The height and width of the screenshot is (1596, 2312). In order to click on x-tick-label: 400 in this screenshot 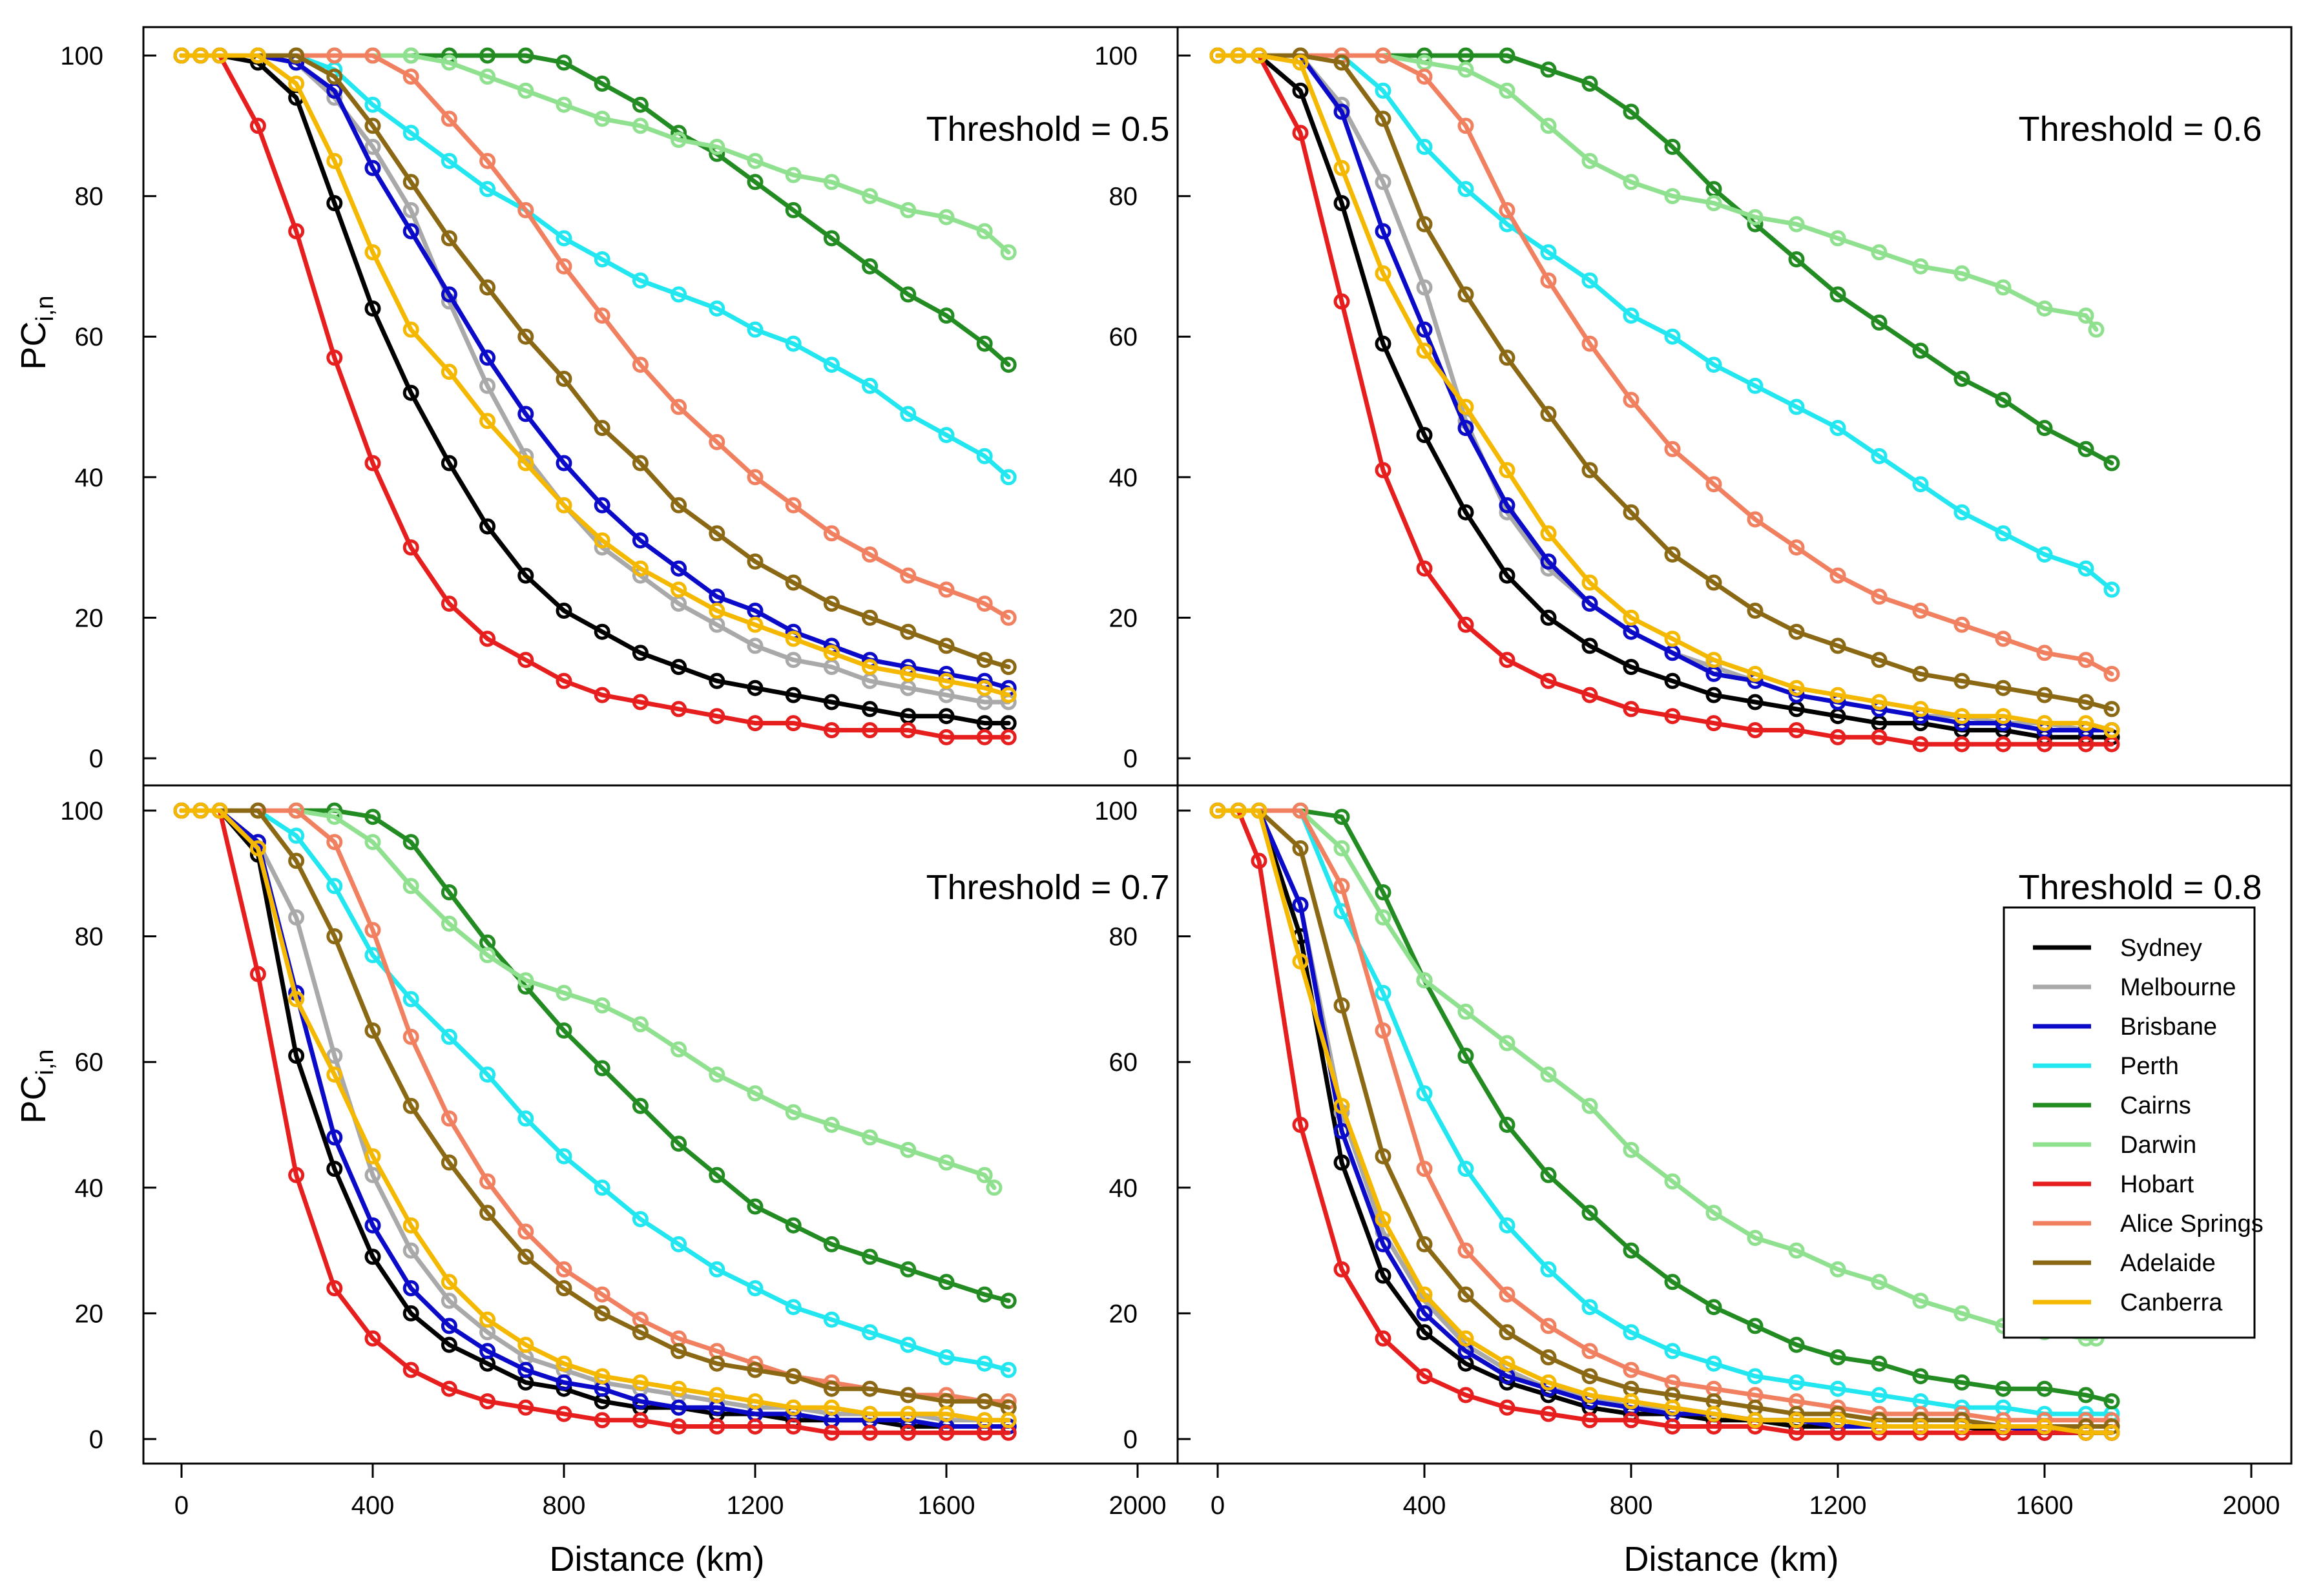, I will do `click(373, 1505)`.